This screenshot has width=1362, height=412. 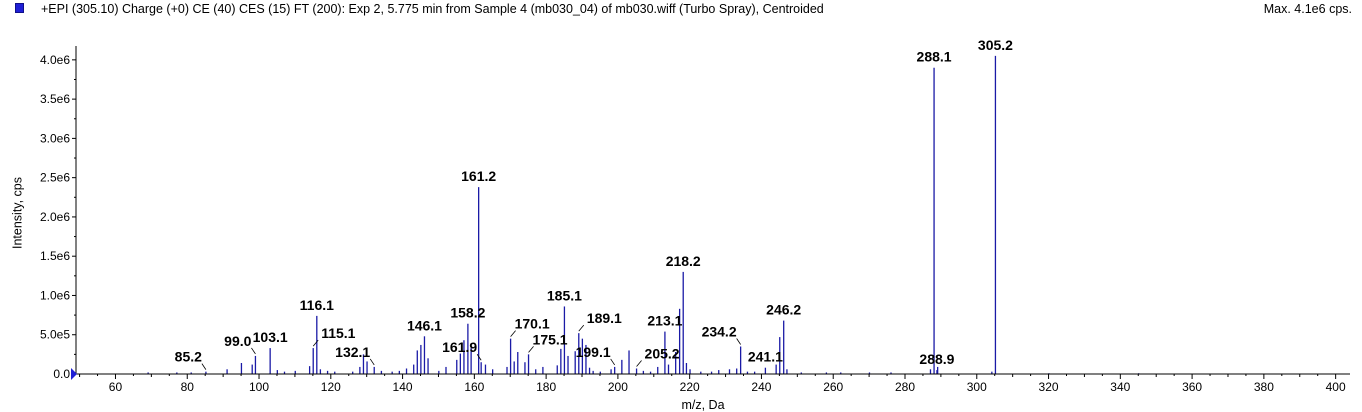 What do you see at coordinates (352, 352) in the screenshot?
I see `peak-annotation: 132.1` at bounding box center [352, 352].